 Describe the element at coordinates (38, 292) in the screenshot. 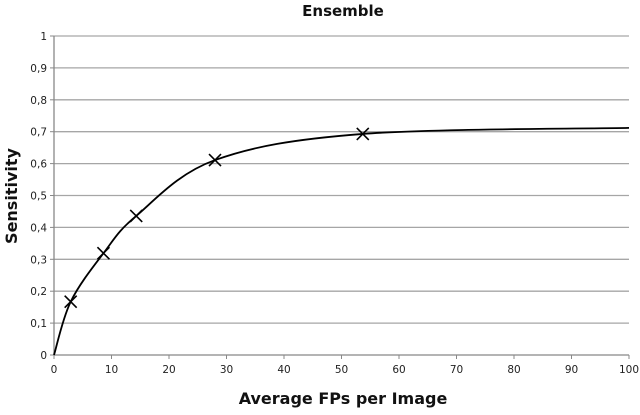

I see `y-tick-label: 0,2` at that location.